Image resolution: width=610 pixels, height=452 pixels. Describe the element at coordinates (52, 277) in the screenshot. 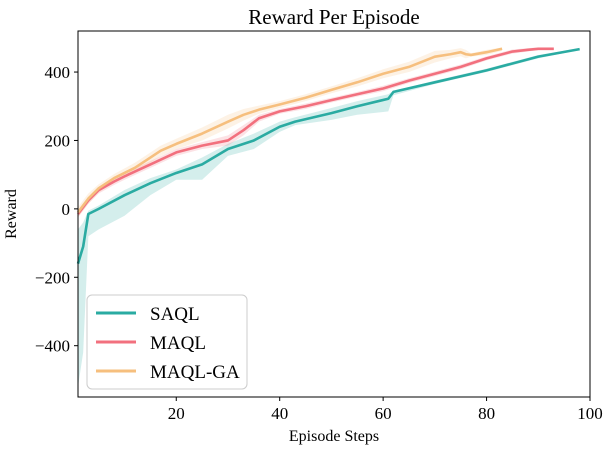

I see `y-tick-label: −200` at that location.